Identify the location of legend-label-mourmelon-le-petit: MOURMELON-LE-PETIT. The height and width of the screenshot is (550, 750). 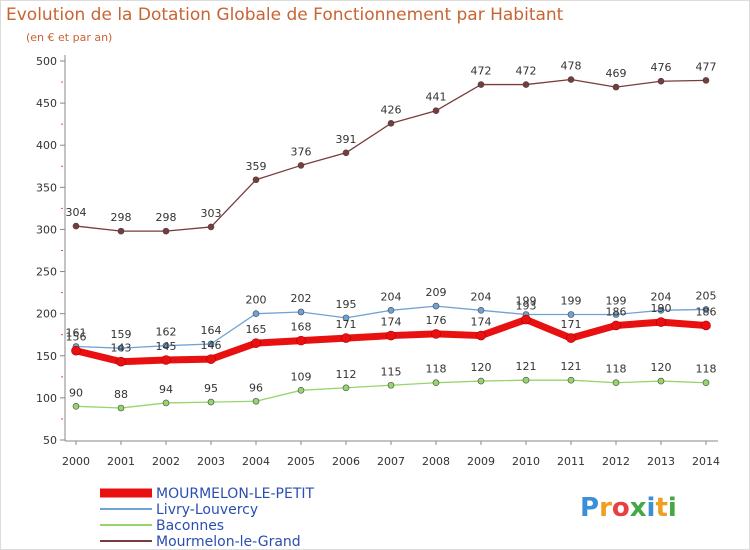
(235, 494).